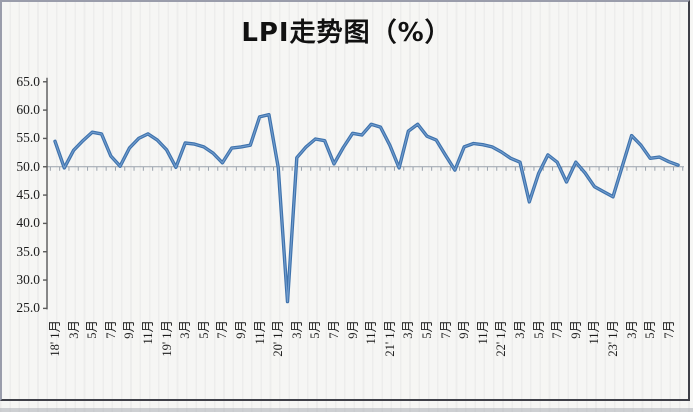 The image size is (693, 412). I want to click on y-axis-label: 30.0, so click(28, 280).